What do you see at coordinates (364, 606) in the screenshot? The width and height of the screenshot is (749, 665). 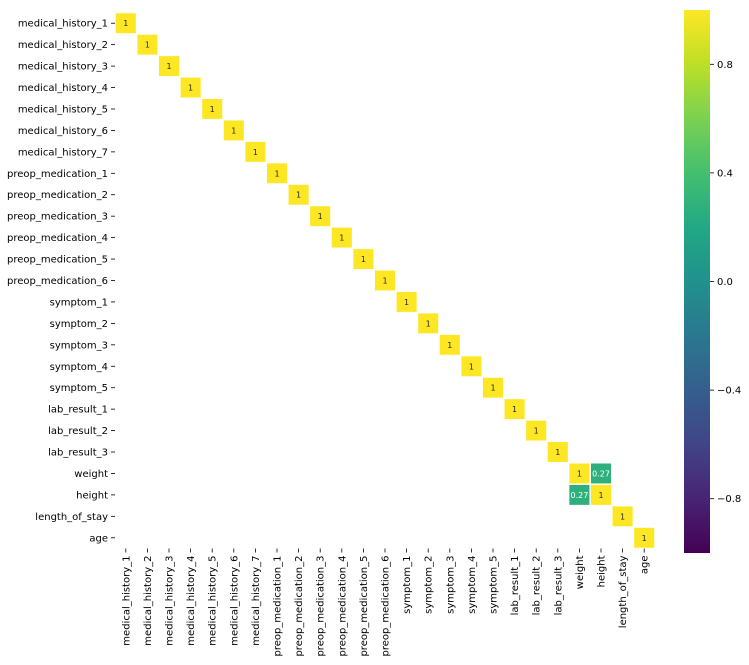 I see `x-tick-label: preop_medication_5` at bounding box center [364, 606].